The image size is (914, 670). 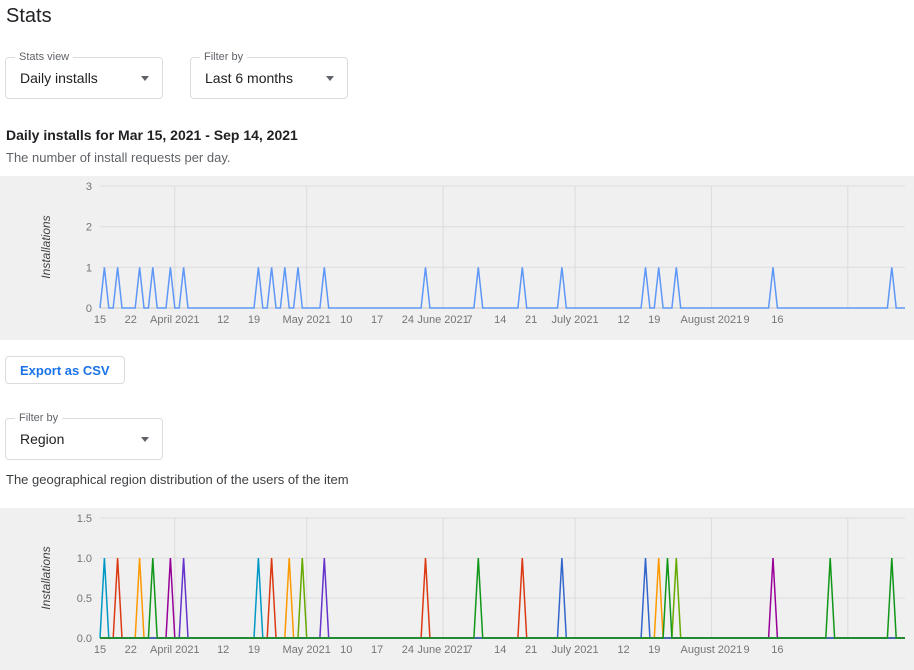 What do you see at coordinates (249, 78) in the screenshot?
I see `filter-by-select-value: Last 6 months` at bounding box center [249, 78].